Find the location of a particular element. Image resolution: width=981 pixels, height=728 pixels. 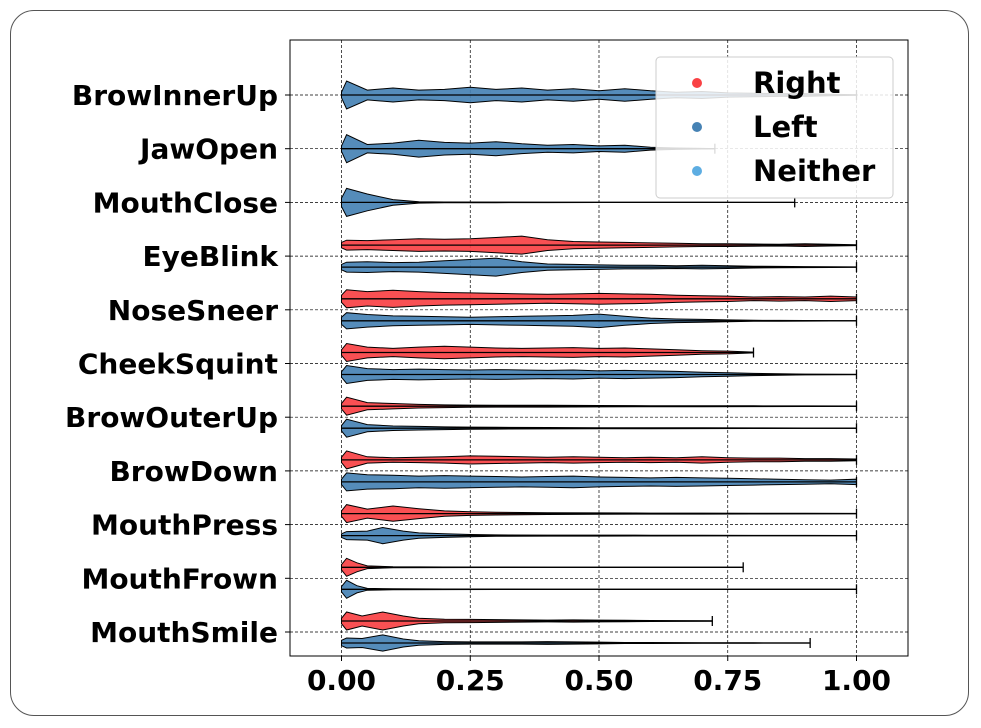

x-tick-label: 0.75 is located at coordinates (727, 680).